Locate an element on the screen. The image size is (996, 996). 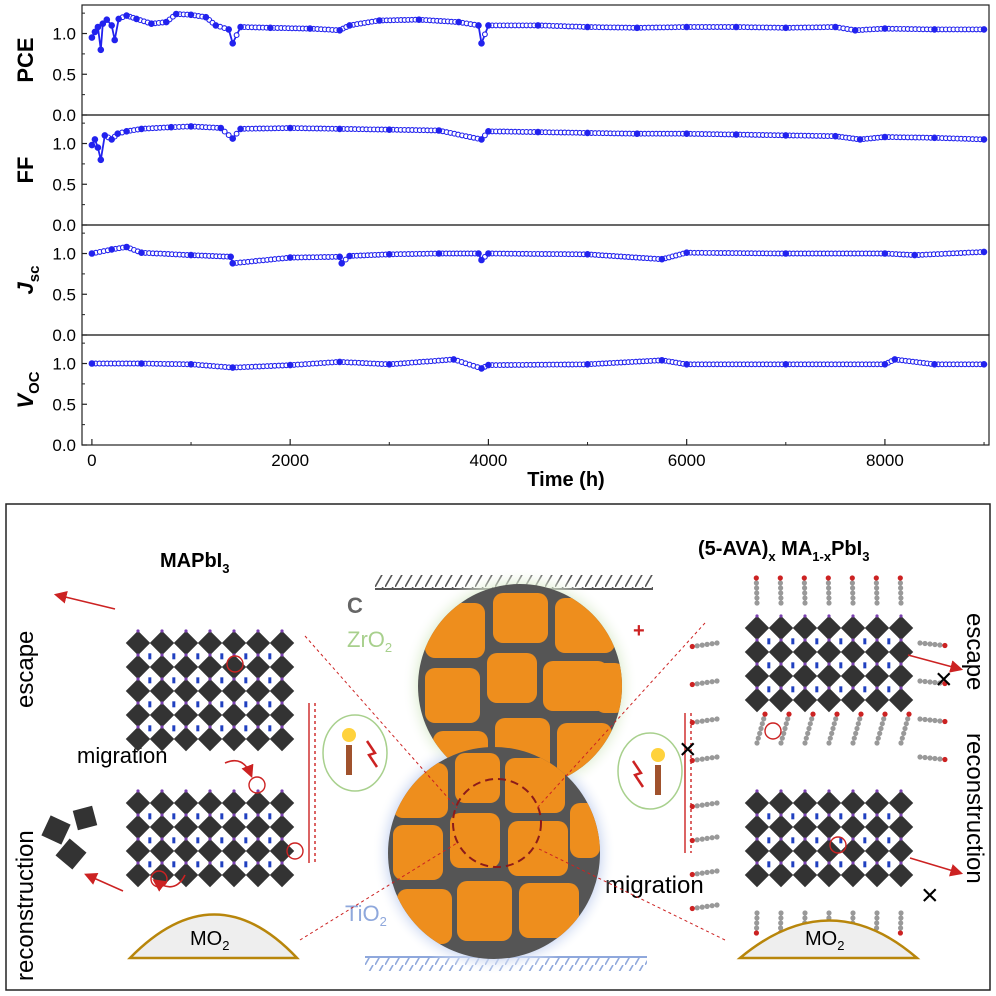
grain-cell is located at coordinates (585, 830).